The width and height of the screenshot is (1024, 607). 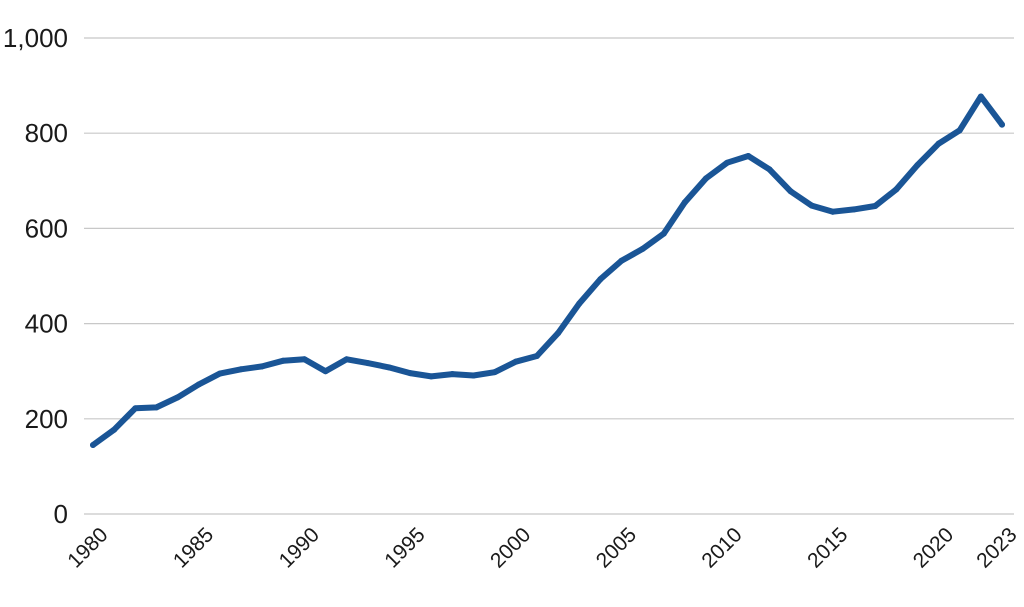 I want to click on x-tick-label: 2005, so click(x=616, y=547).